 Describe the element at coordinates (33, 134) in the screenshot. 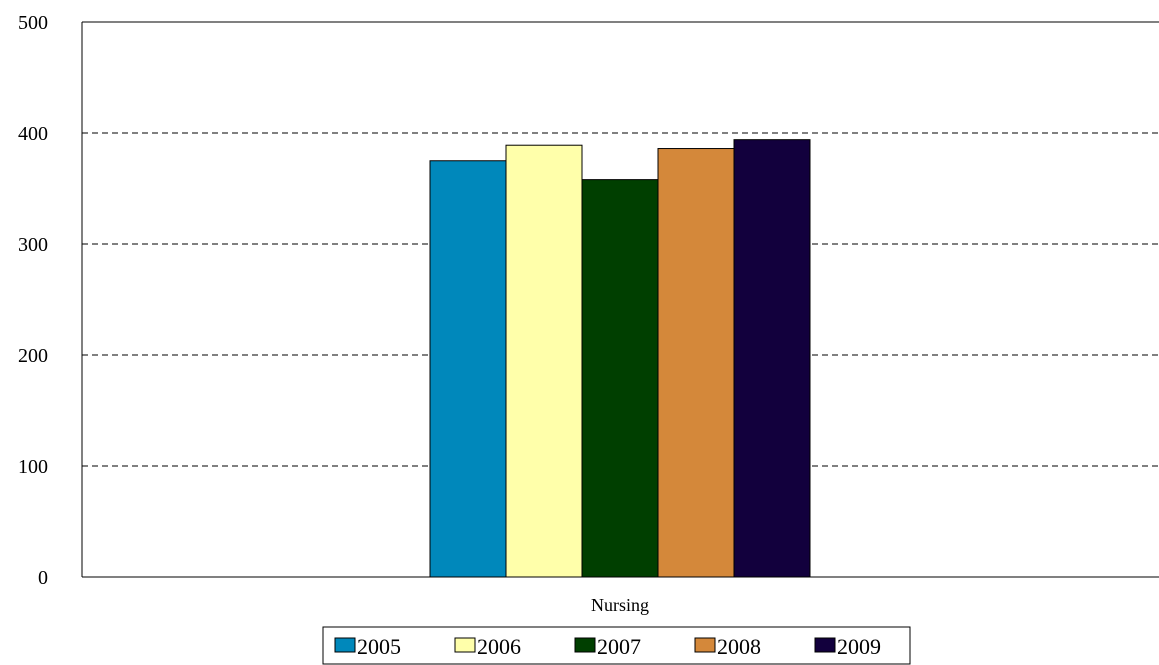

I see `y-tick-label-400: 400` at that location.